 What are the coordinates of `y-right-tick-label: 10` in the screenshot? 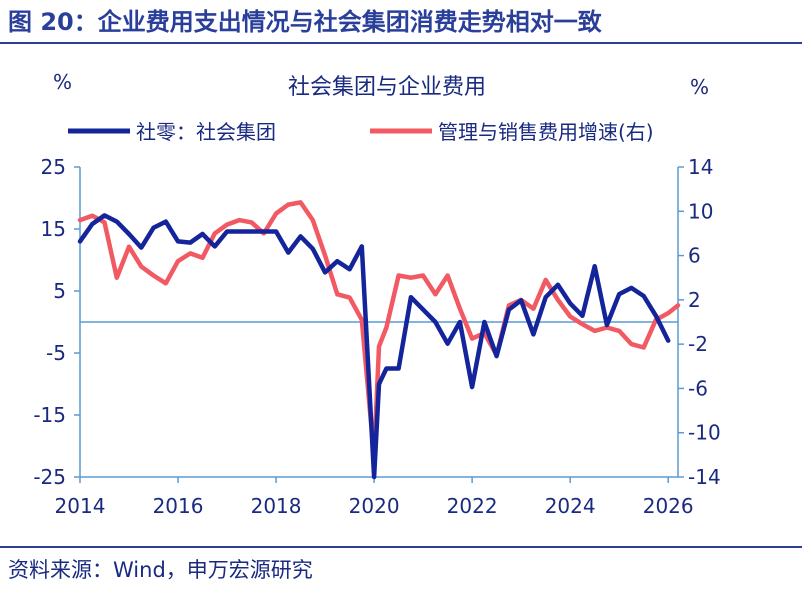 It's located at (700, 211).